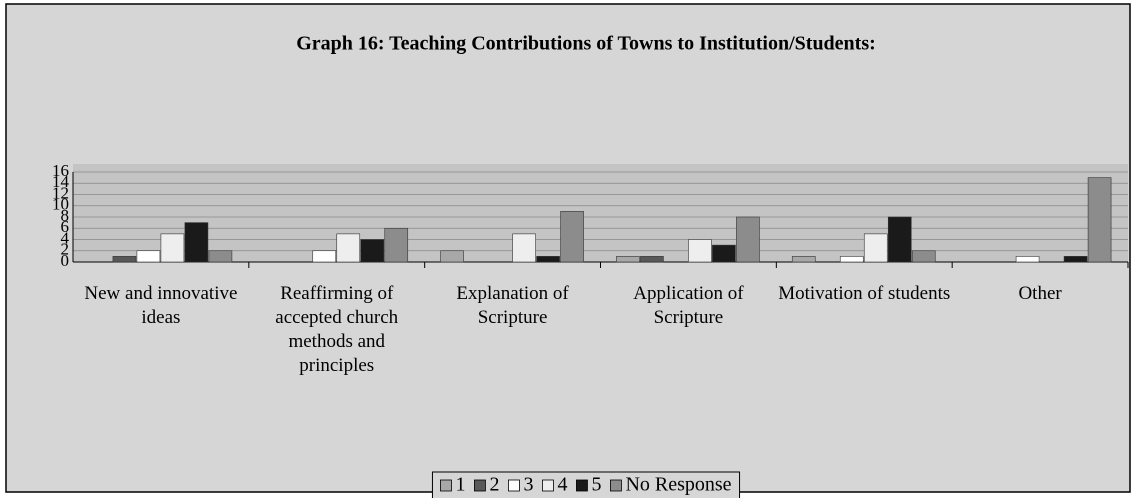 Image resolution: width=1136 pixels, height=498 pixels. What do you see at coordinates (678, 485) in the screenshot?
I see `legend-label: No Response` at bounding box center [678, 485].